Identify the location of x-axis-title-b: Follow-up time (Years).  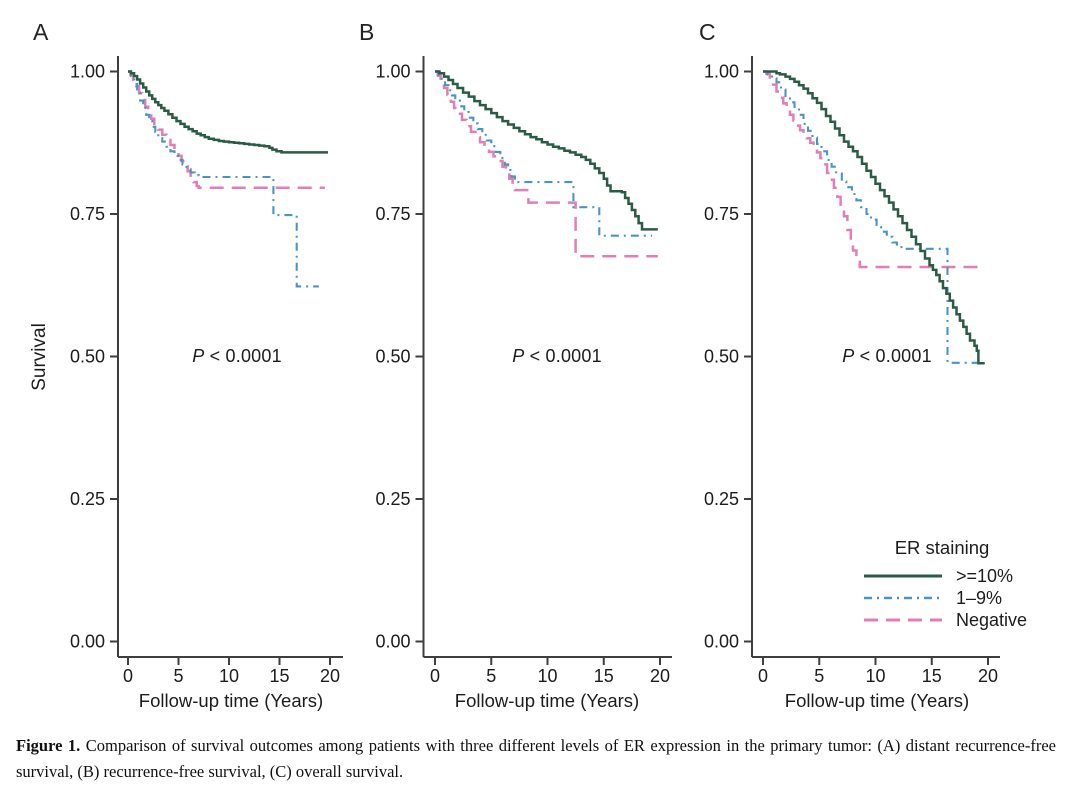
(547, 700).